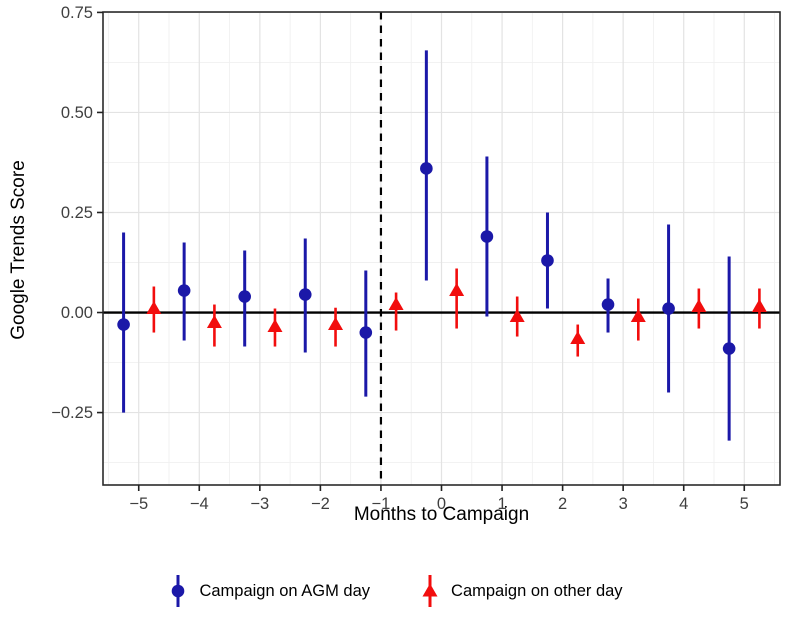 The image size is (793, 634). What do you see at coordinates (623, 504) in the screenshot?
I see `x-tick-label: 3` at bounding box center [623, 504].